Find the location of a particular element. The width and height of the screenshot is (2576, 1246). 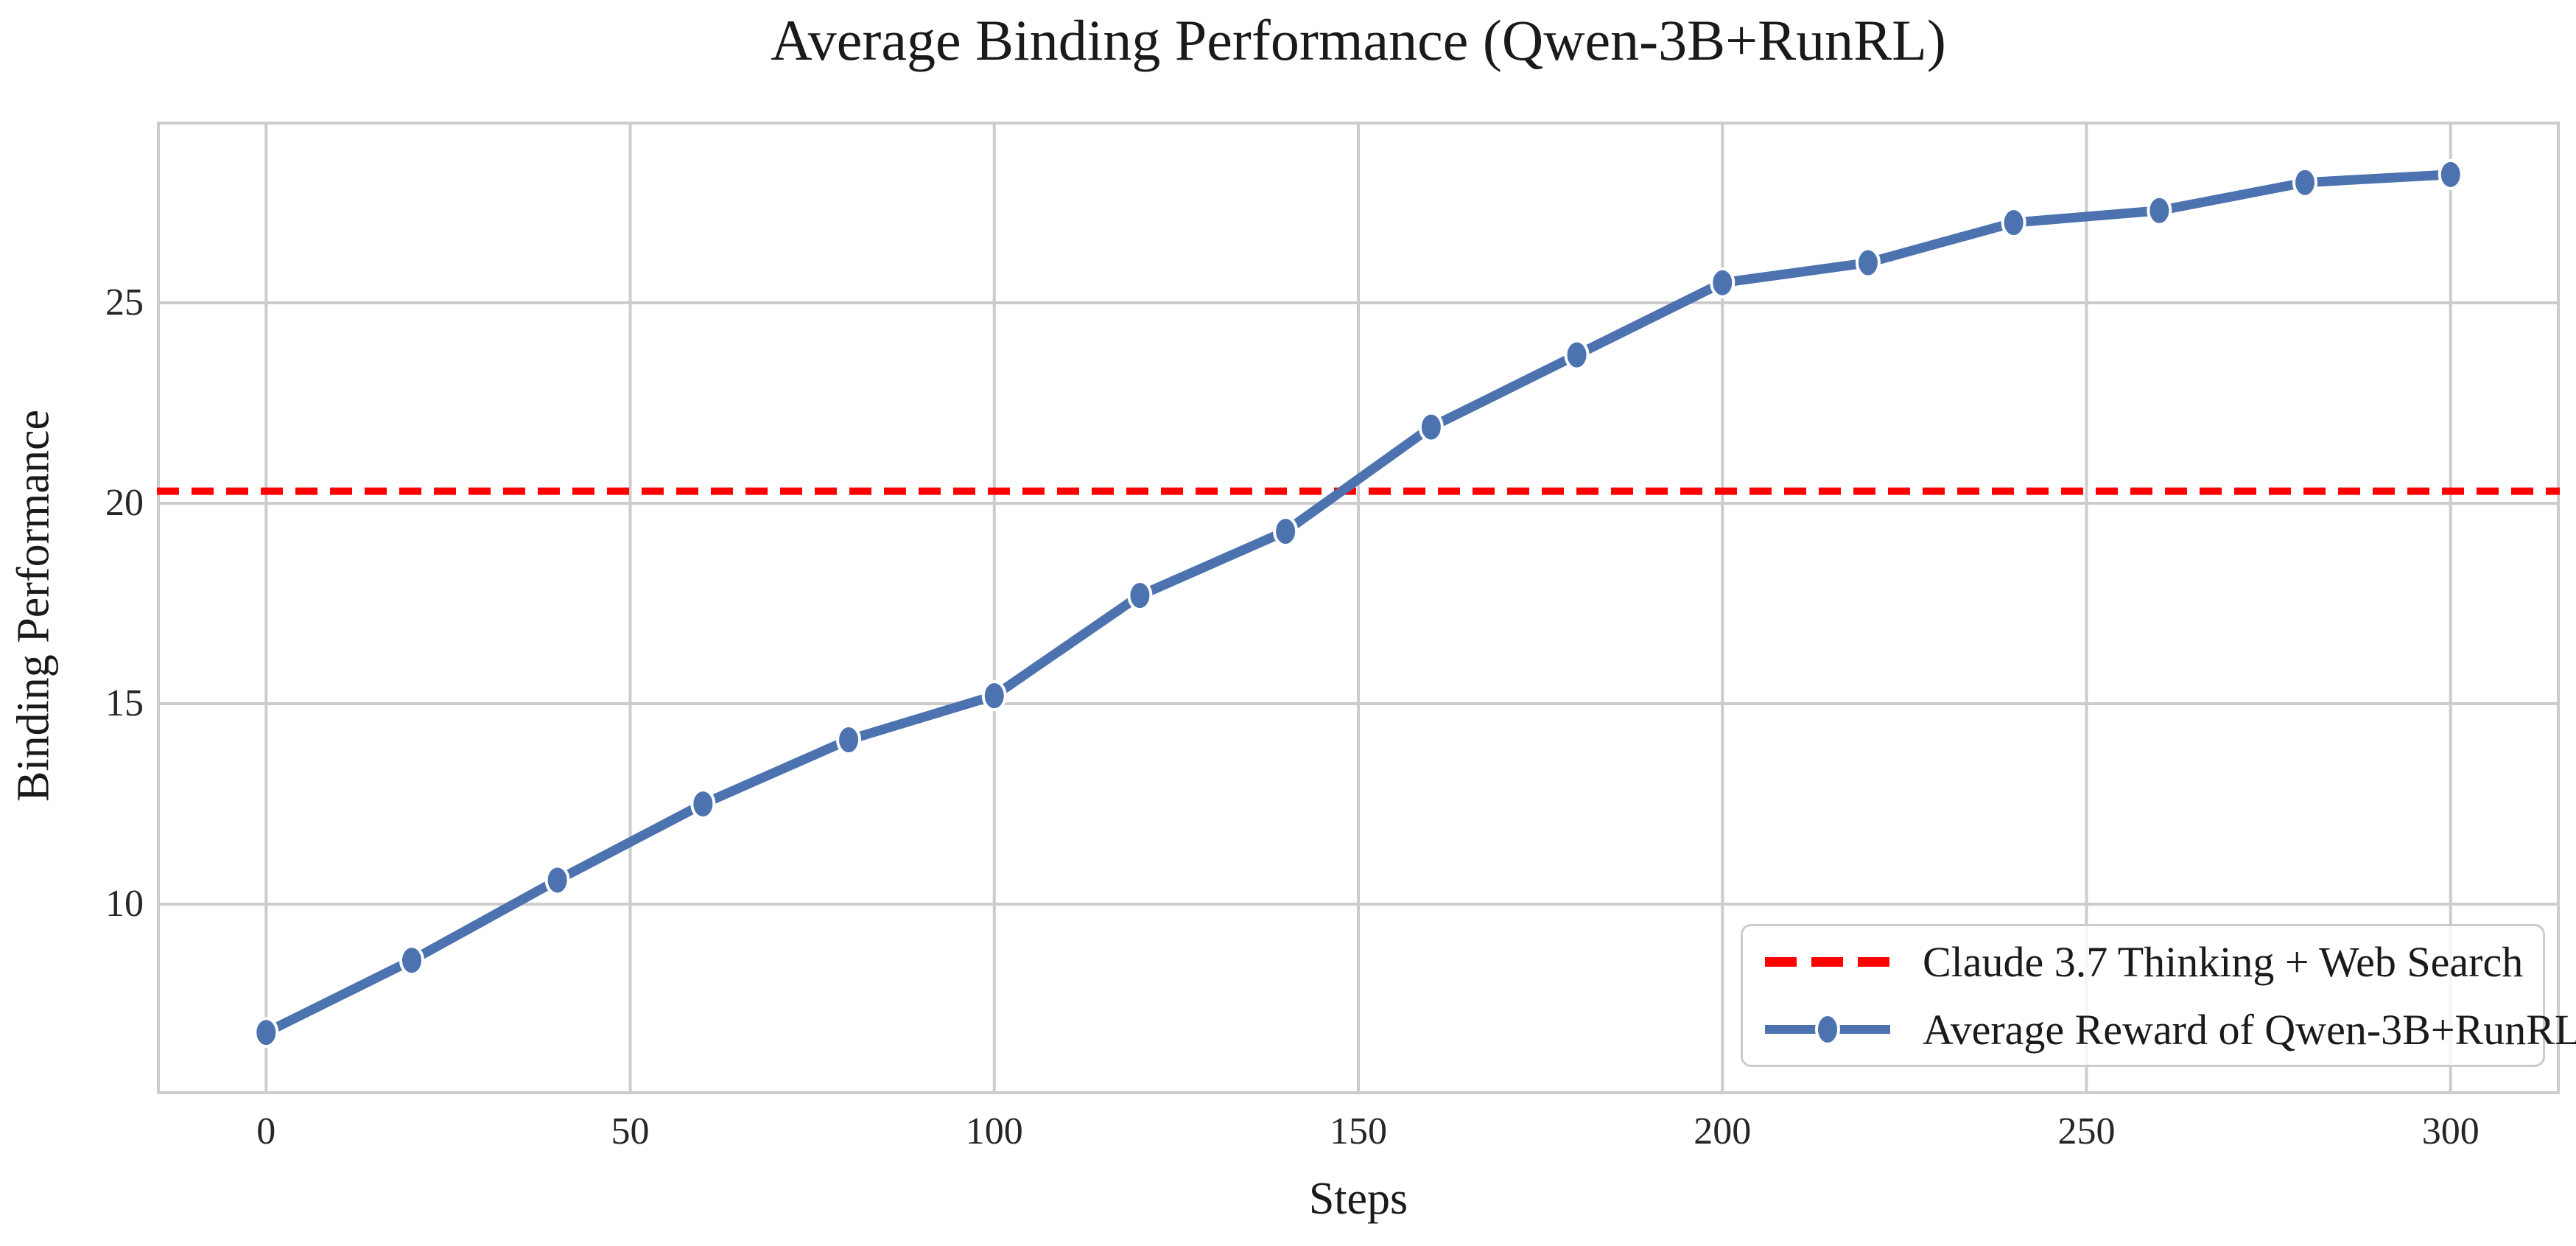

y-axis-label: Binding Performance is located at coordinates (33, 605).